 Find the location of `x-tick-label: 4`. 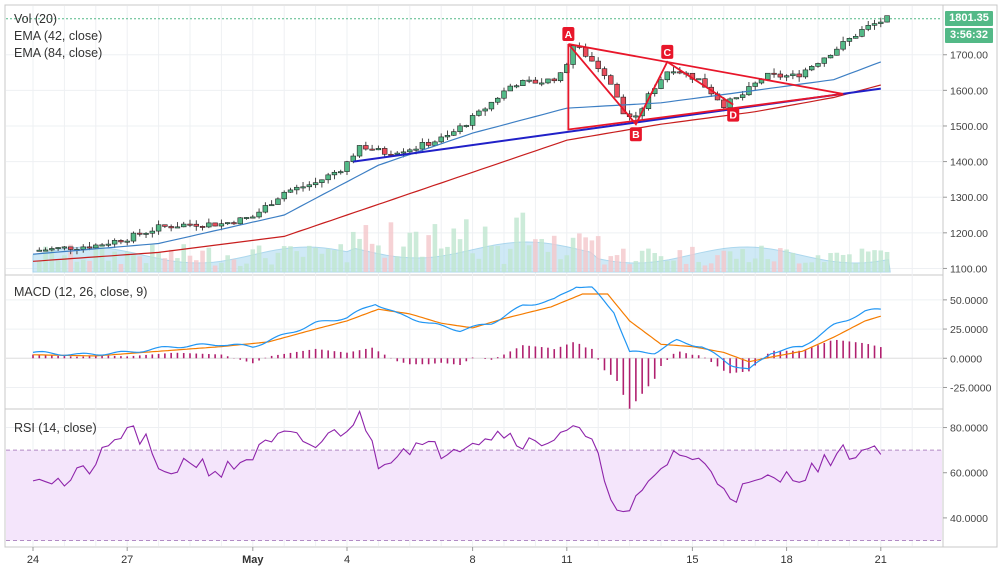

x-tick-label: 4 is located at coordinates (347, 560).